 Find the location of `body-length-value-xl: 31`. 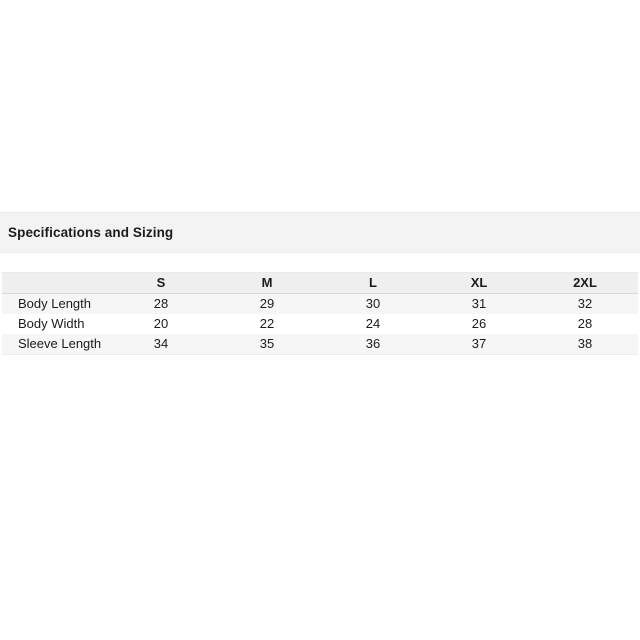

body-length-value-xl: 31 is located at coordinates (479, 303).